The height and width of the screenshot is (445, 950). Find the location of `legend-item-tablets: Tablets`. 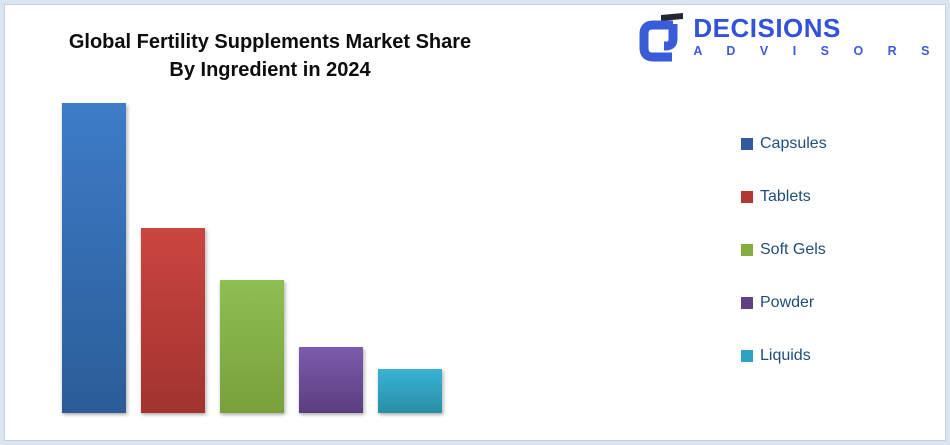

legend-item-tablets: Tablets is located at coordinates (784, 197).